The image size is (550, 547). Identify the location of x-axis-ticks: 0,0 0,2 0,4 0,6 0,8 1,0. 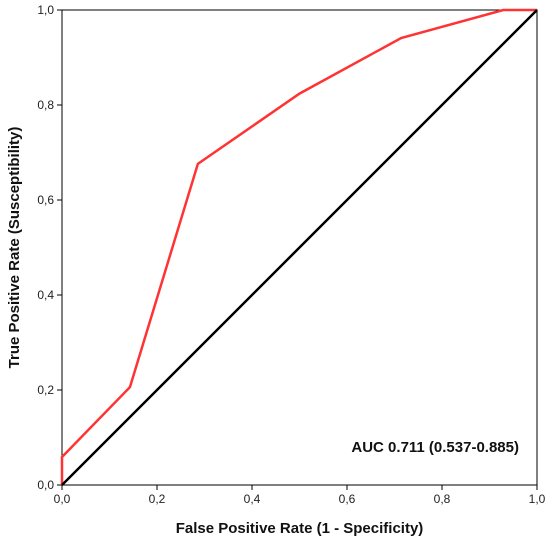
(300, 495).